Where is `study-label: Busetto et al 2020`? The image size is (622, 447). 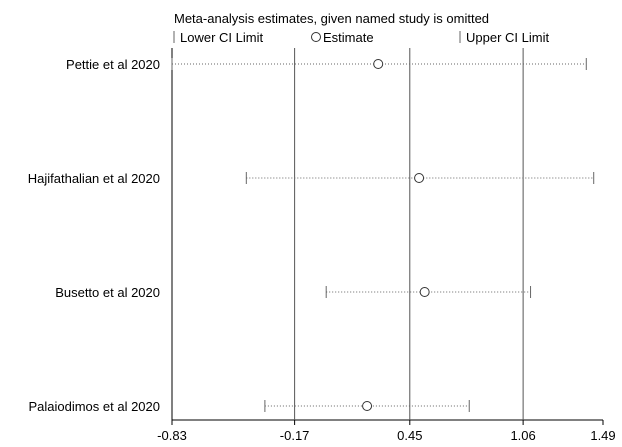 study-label: Busetto et al 2020 is located at coordinates (107, 292).